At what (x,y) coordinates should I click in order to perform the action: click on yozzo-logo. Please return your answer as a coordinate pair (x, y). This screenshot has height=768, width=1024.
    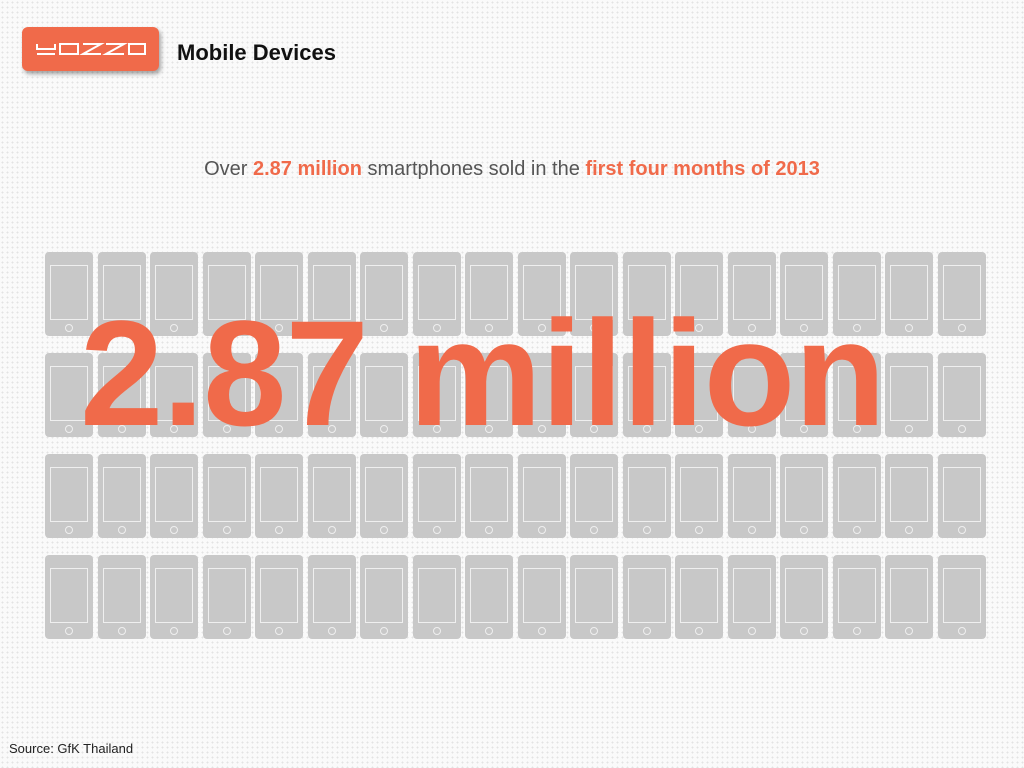
    Looking at the image, I should click on (90, 49).